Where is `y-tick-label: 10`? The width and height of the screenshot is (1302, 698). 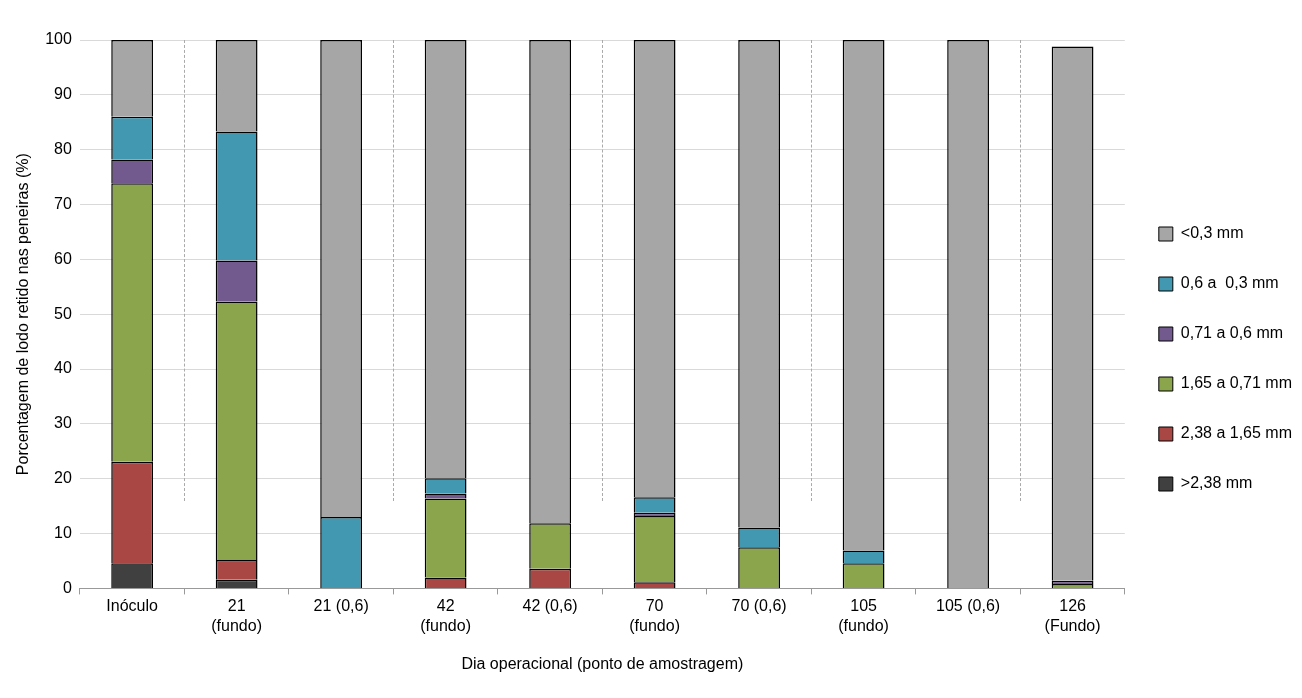 y-tick-label: 10 is located at coordinates (63, 532).